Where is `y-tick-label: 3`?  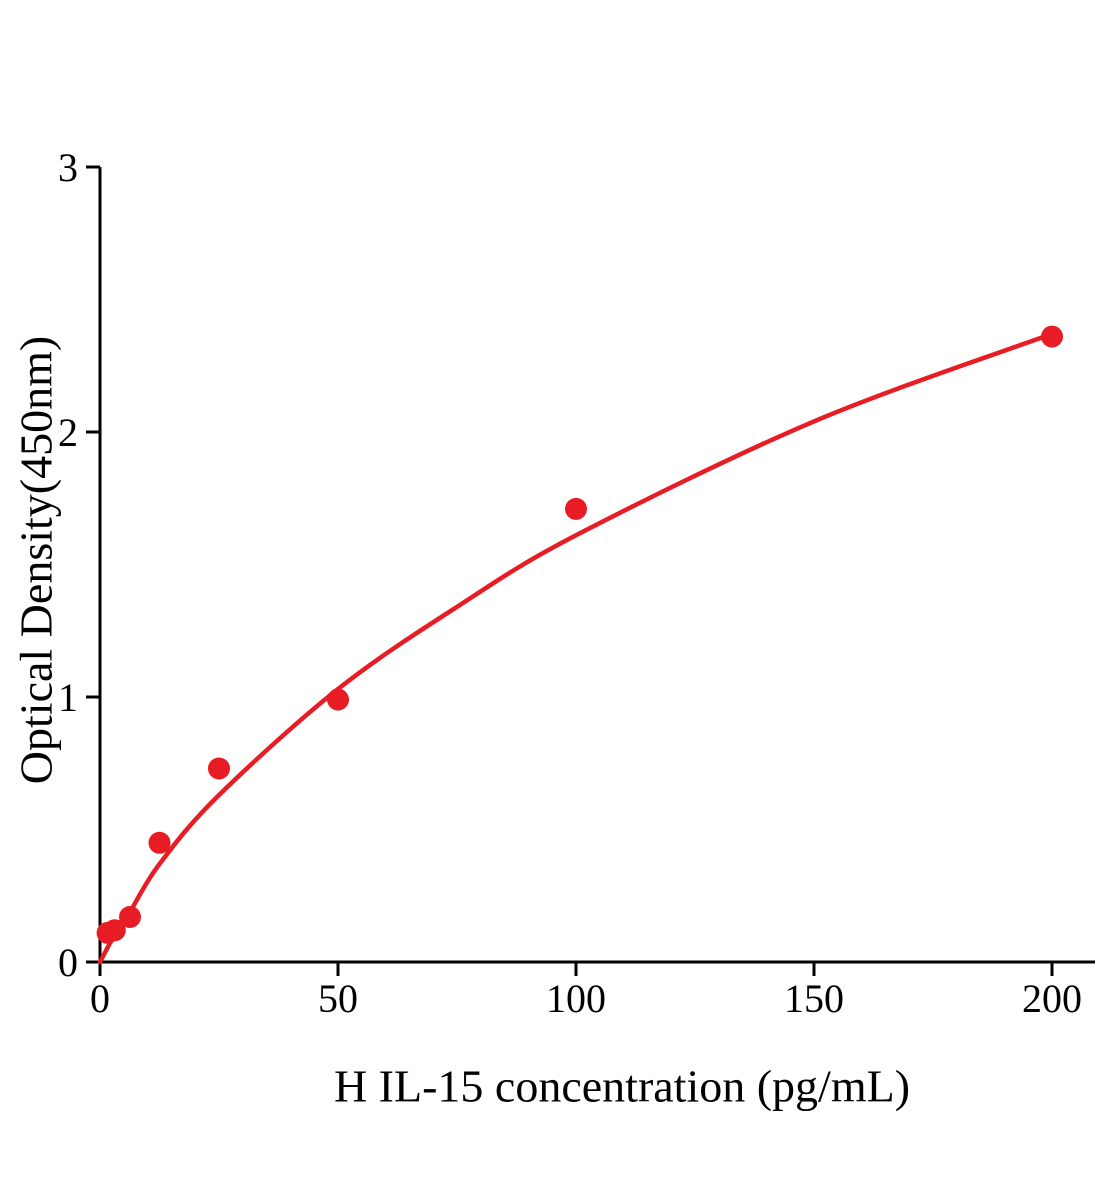
y-tick-label: 3 is located at coordinates (68, 167).